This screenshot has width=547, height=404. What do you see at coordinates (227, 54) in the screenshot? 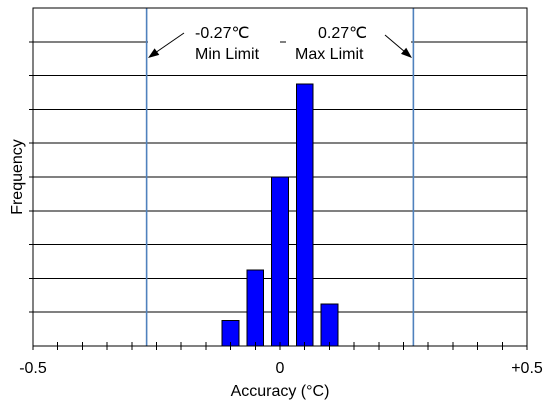
I see `min-limit-name-label: Min Limit` at bounding box center [227, 54].